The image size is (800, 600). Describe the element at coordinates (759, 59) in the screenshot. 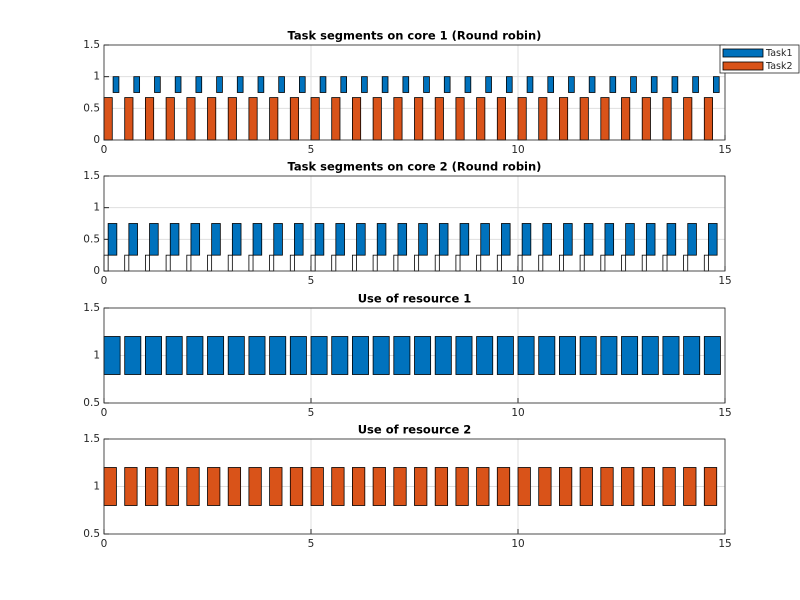

I see `legend: Task1 Task2` at that location.